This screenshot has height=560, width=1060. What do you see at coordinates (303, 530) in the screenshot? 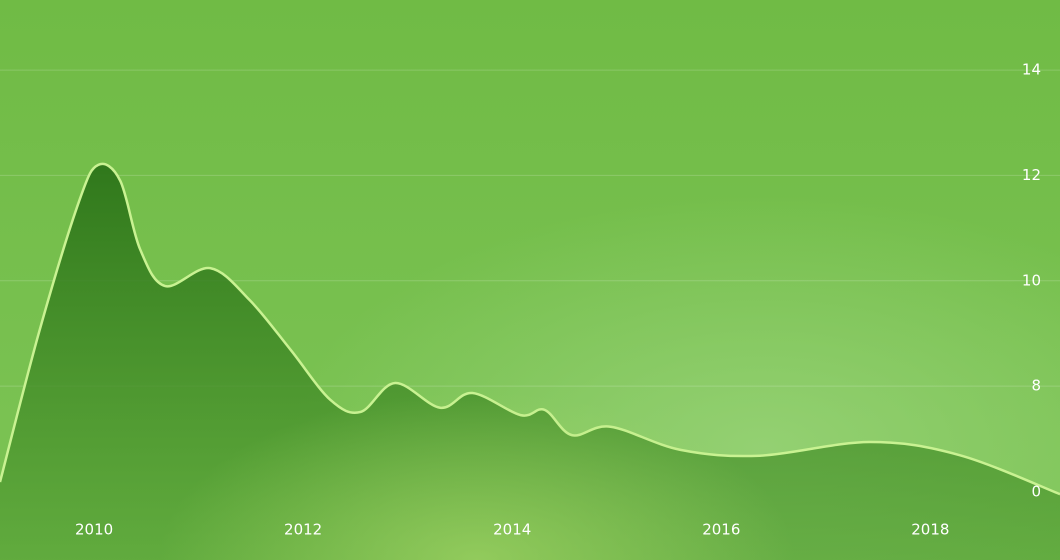
I see `x-tick-label: 2012` at bounding box center [303, 530].